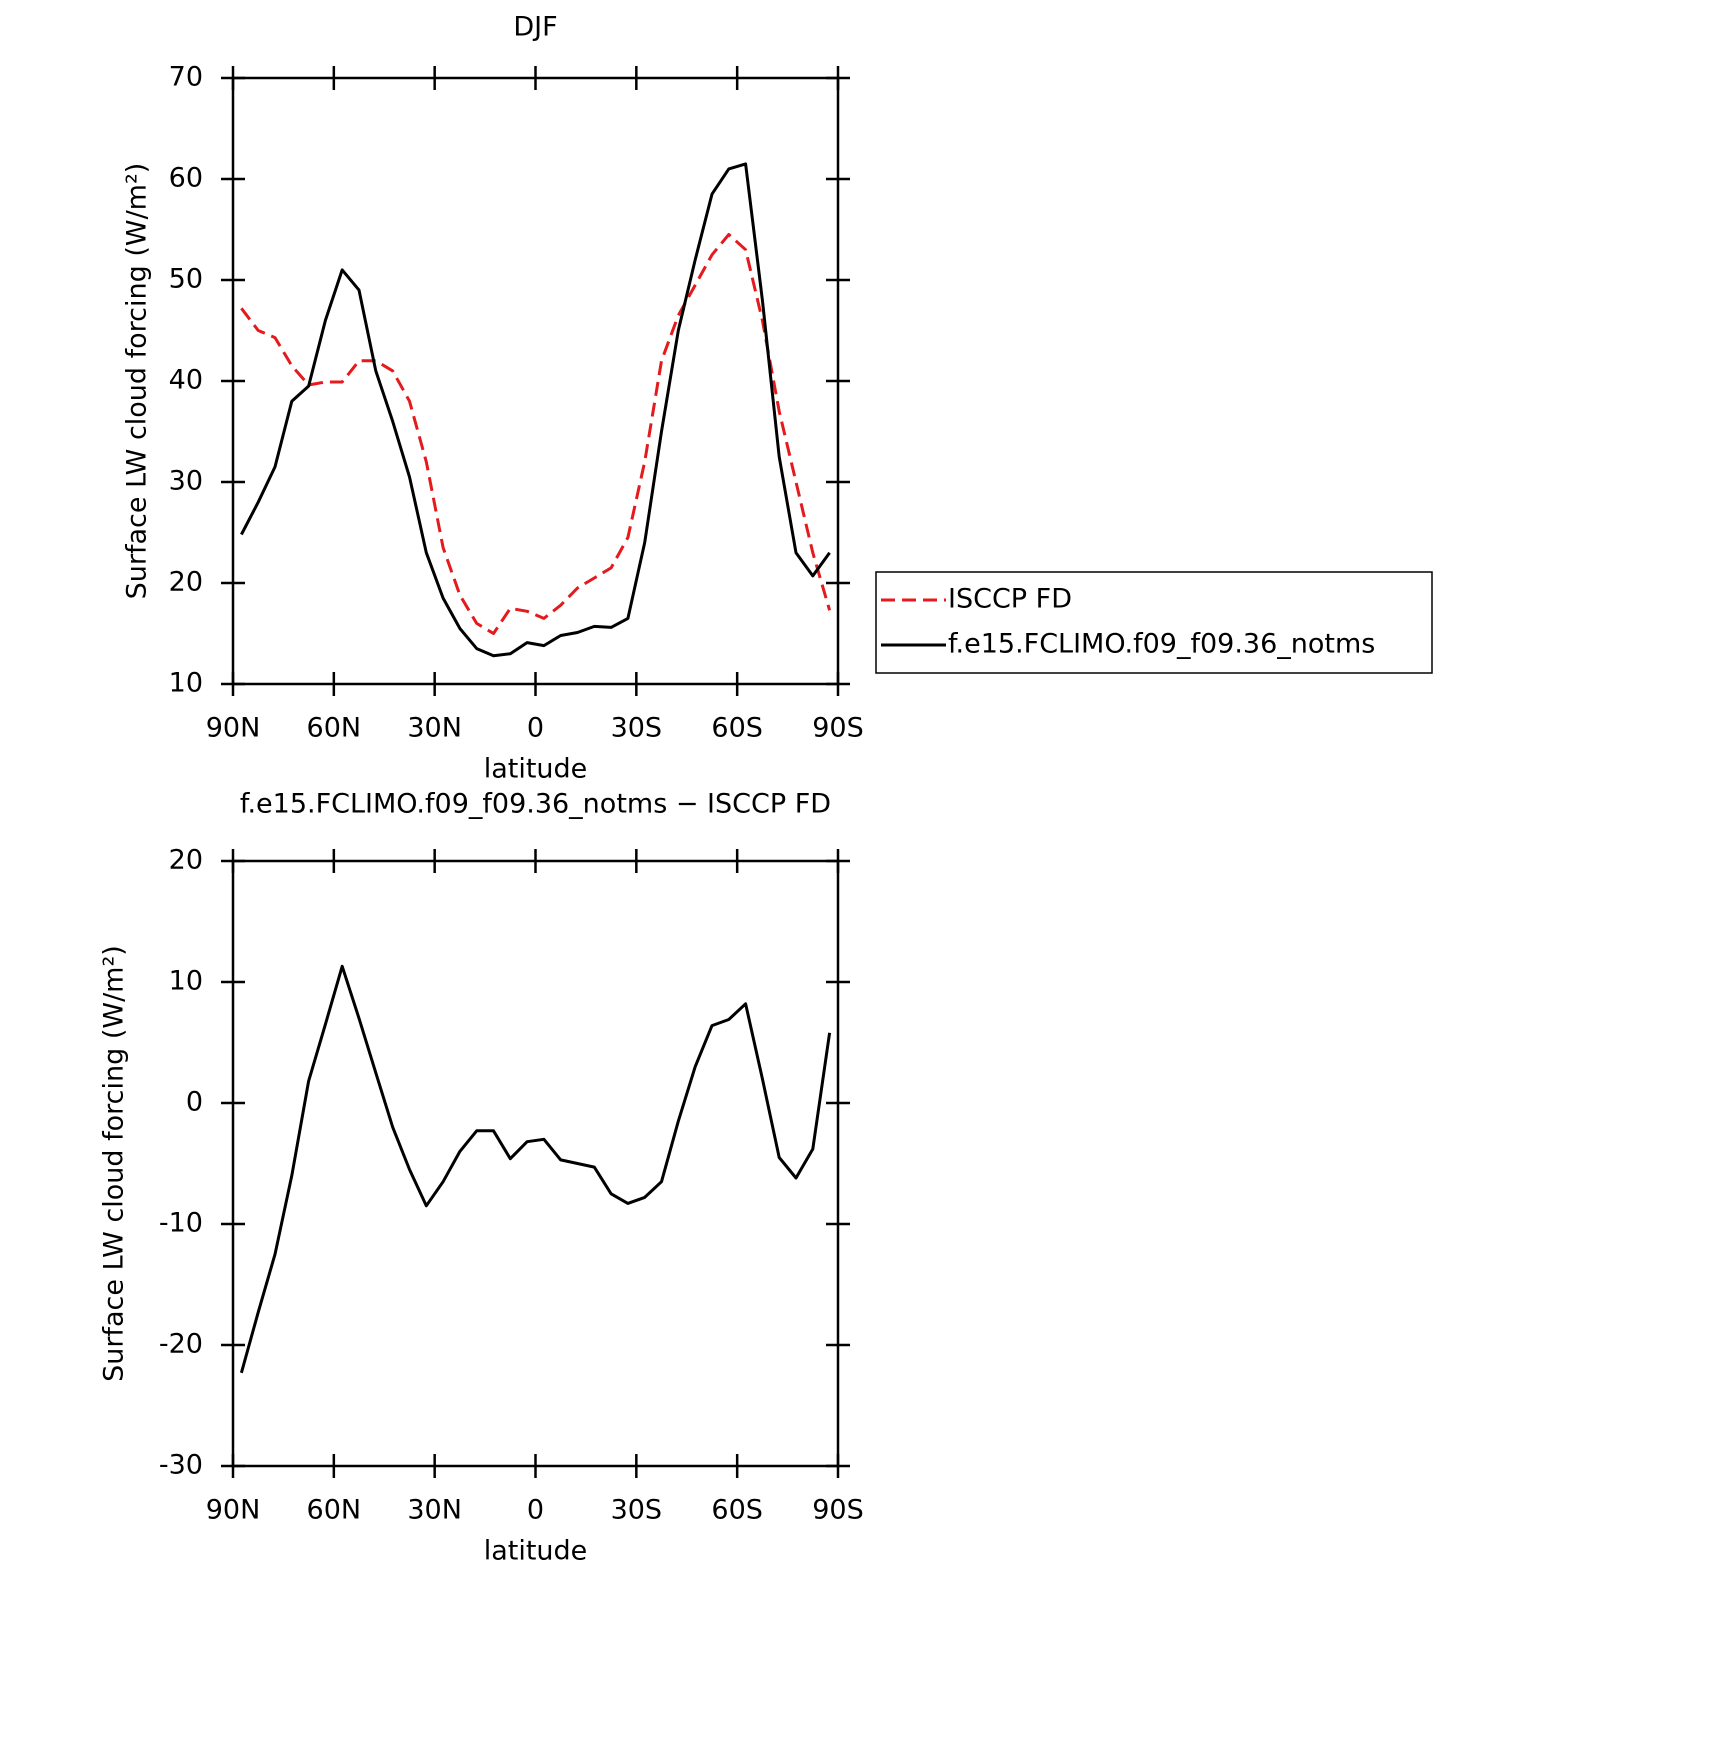  Describe the element at coordinates (535, 804) in the screenshot. I see `chart-title: f.e15.FCLIMO.f09_f09.36_notms − ISCCP FD` at that location.